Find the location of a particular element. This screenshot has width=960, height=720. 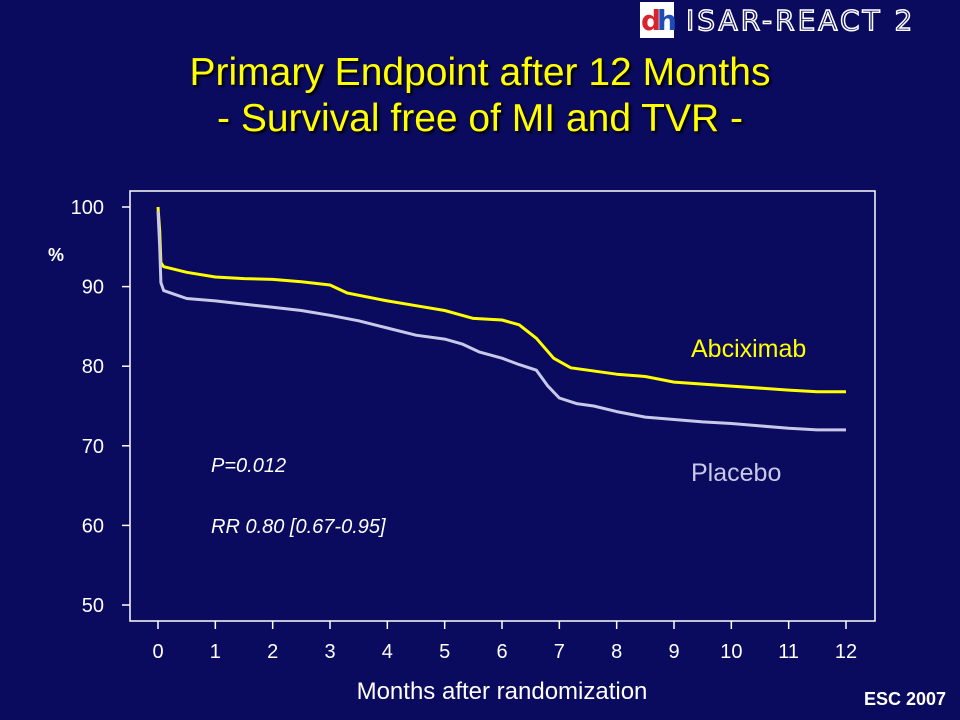

x-tick-label: 3 is located at coordinates (329, 652).